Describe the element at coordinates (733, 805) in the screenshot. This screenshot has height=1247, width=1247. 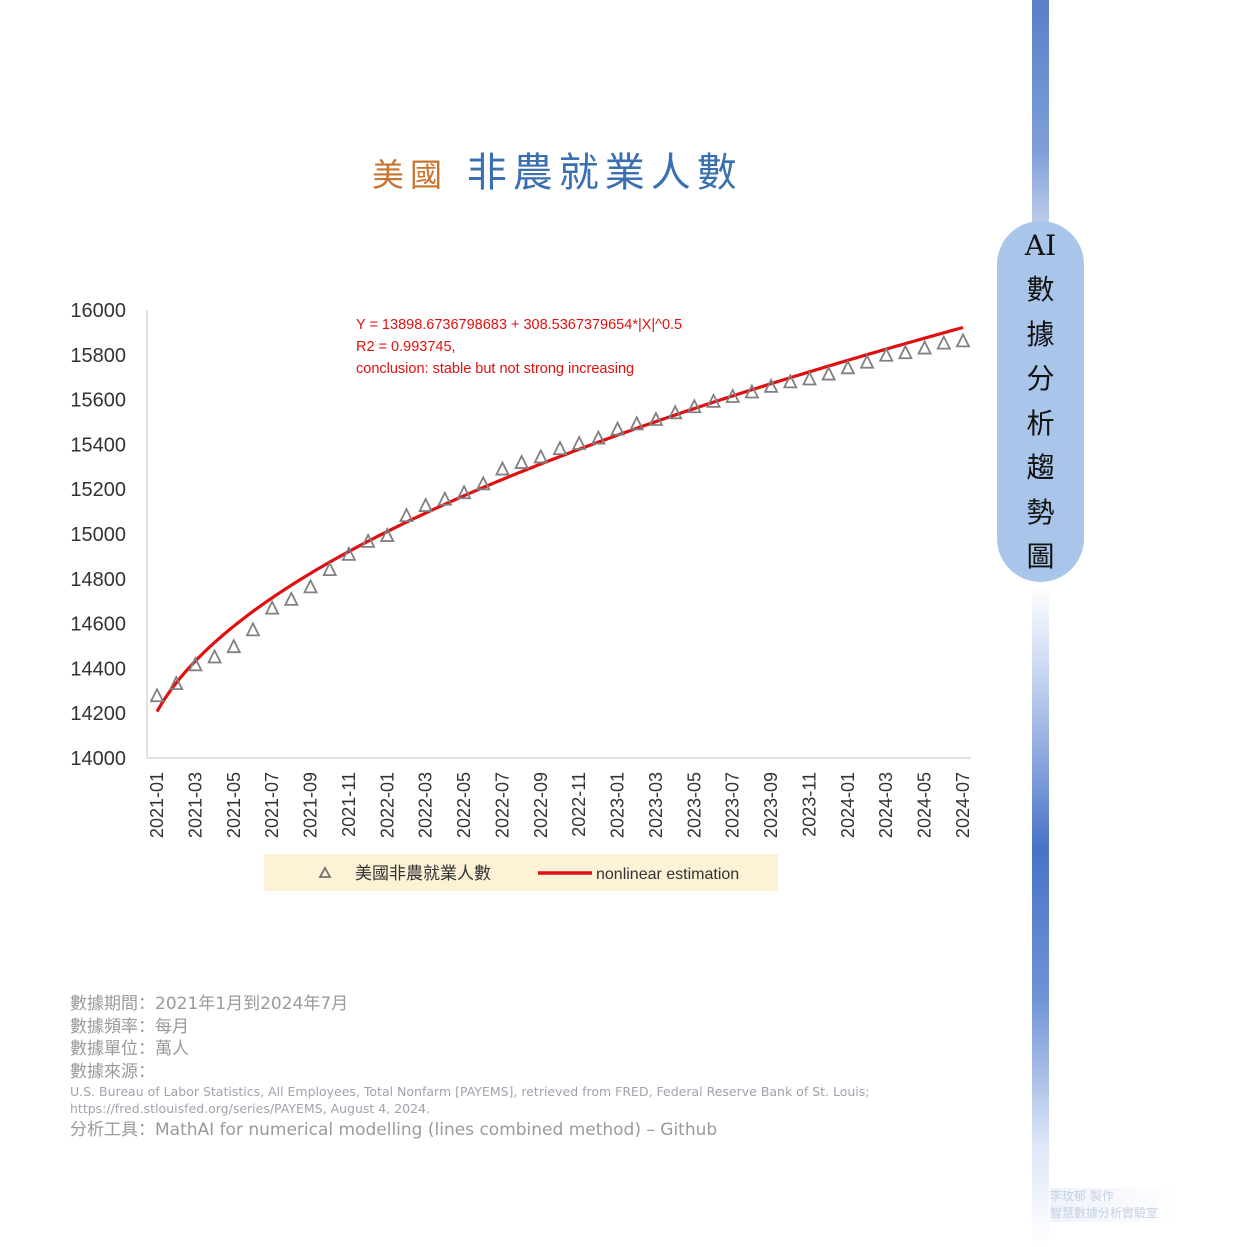
I see `x-tick-label: 2023-07` at that location.